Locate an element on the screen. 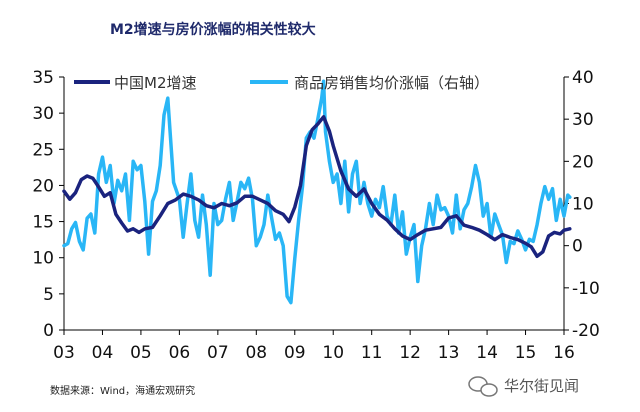  legend-label-m2: 中国M2增速 is located at coordinates (155, 83).